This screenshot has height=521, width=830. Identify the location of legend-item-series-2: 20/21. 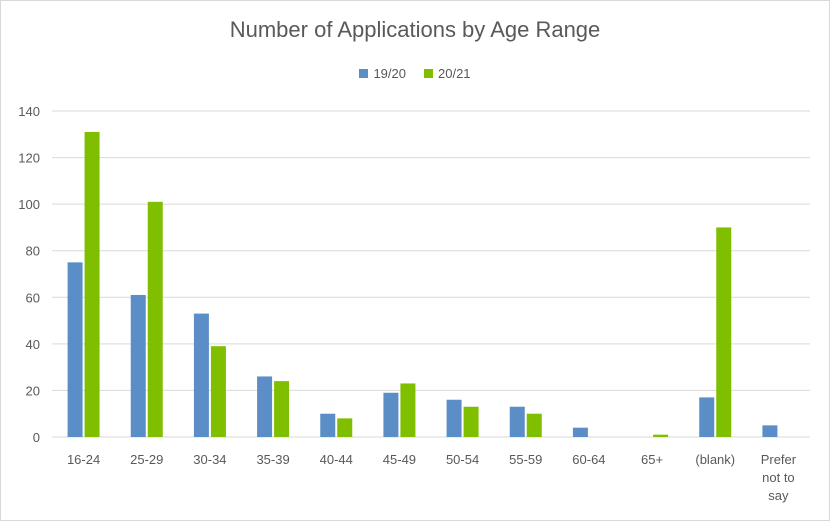
(447, 73).